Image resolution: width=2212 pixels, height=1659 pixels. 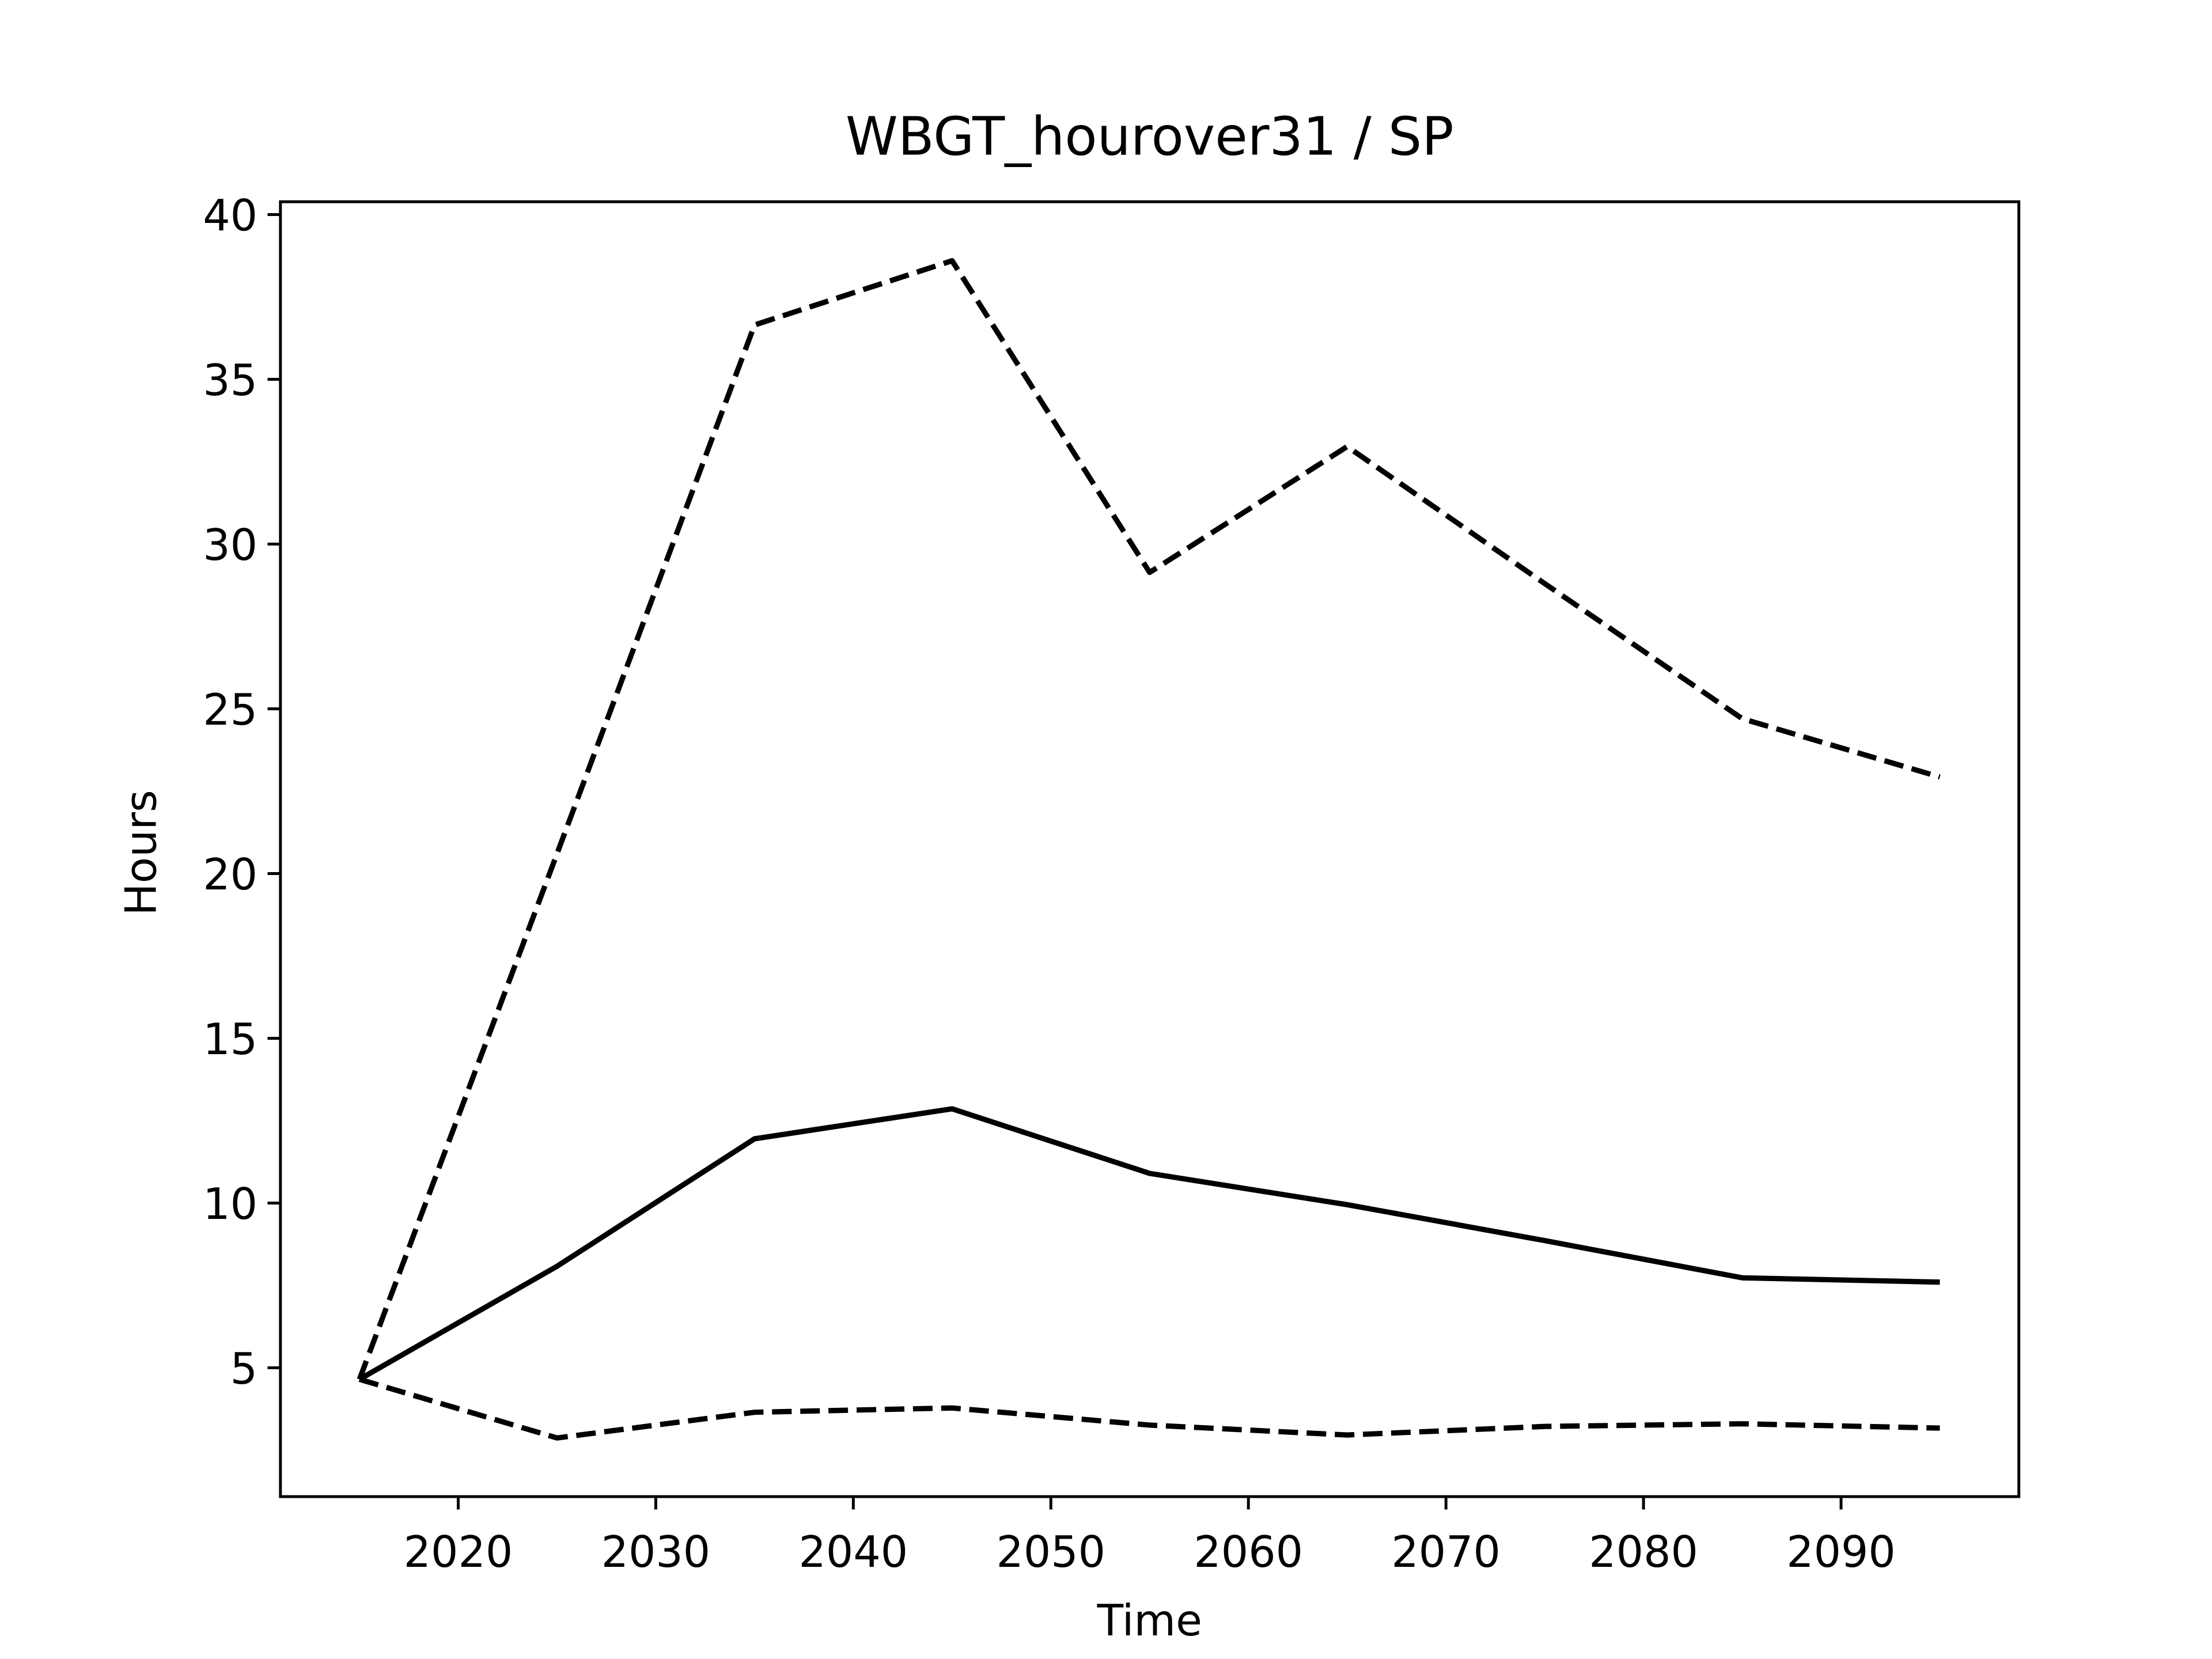 What do you see at coordinates (1150, 136) in the screenshot?
I see `chart-title: WBGT_hourover31 / SP` at bounding box center [1150, 136].